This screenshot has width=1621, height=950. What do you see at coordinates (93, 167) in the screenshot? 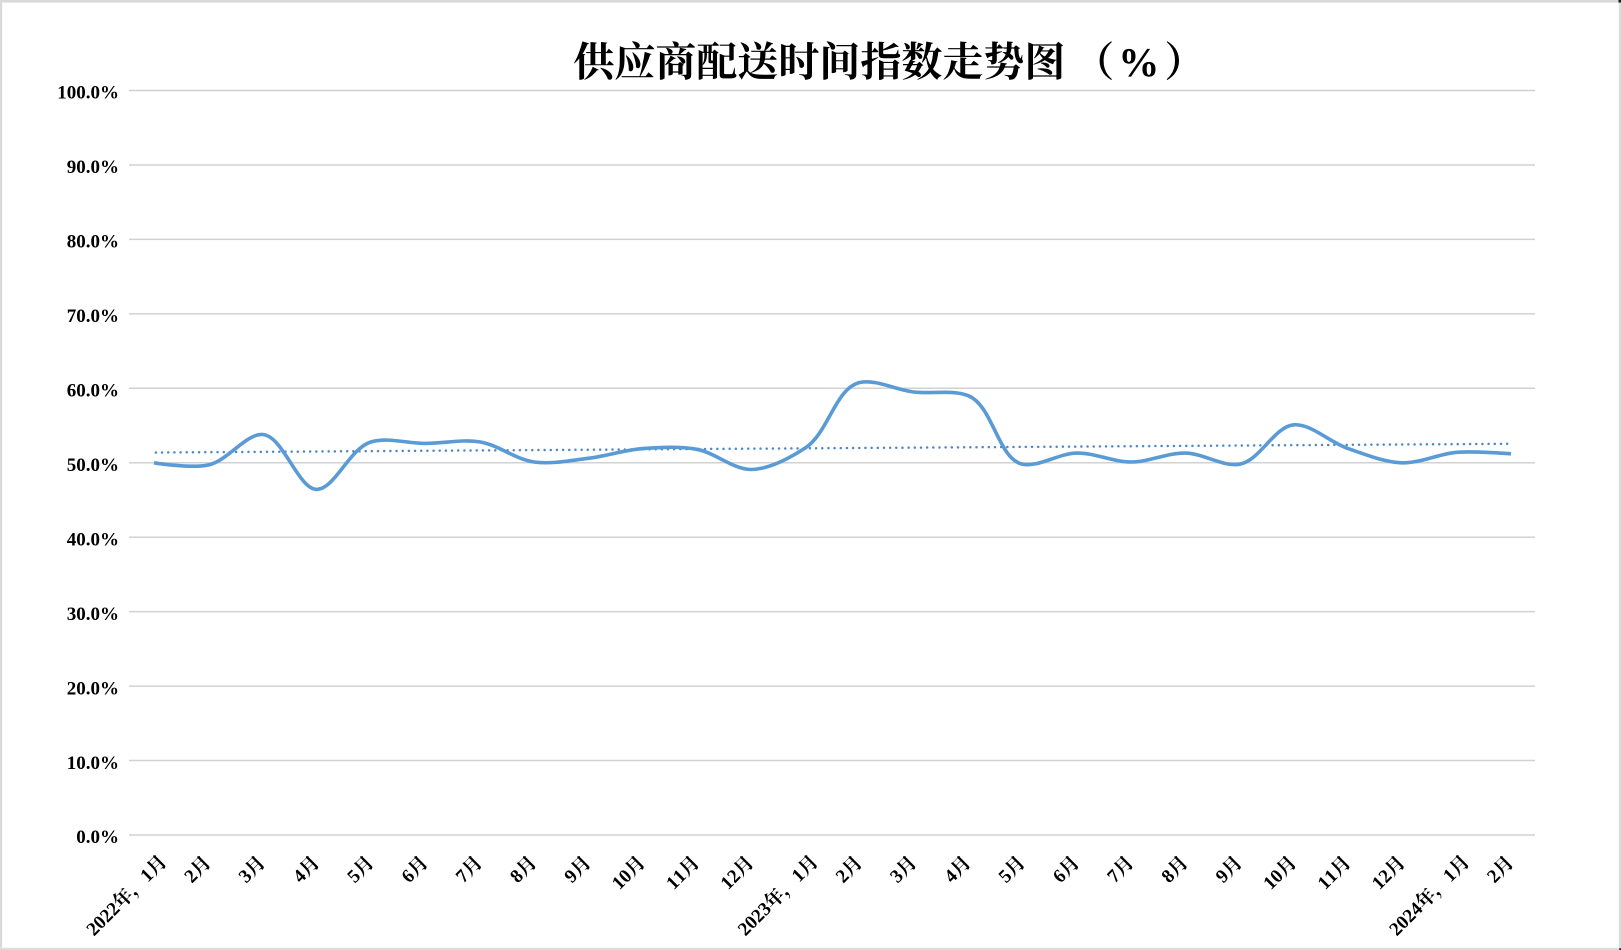
I see `svg-text: 90.0%` at bounding box center [93, 167].